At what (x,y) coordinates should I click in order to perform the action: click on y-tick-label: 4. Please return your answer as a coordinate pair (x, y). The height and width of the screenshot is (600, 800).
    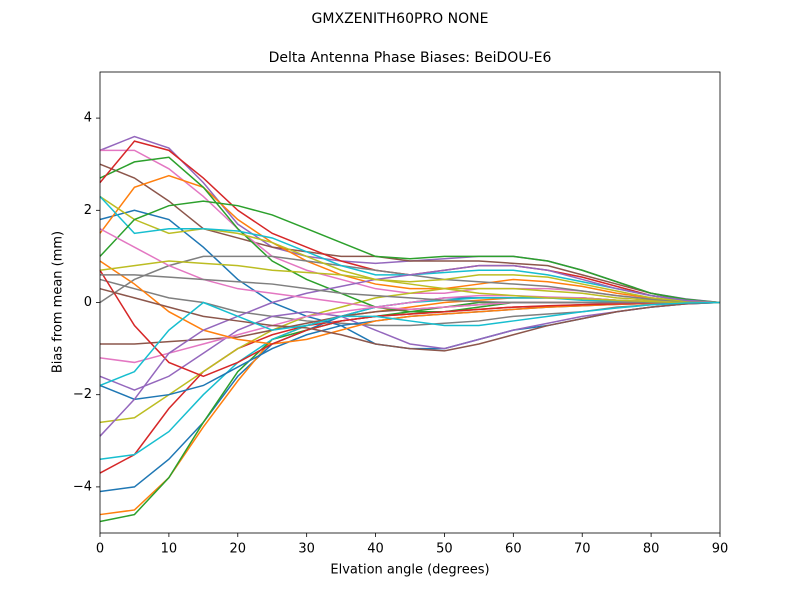
    Looking at the image, I should click on (88, 118).